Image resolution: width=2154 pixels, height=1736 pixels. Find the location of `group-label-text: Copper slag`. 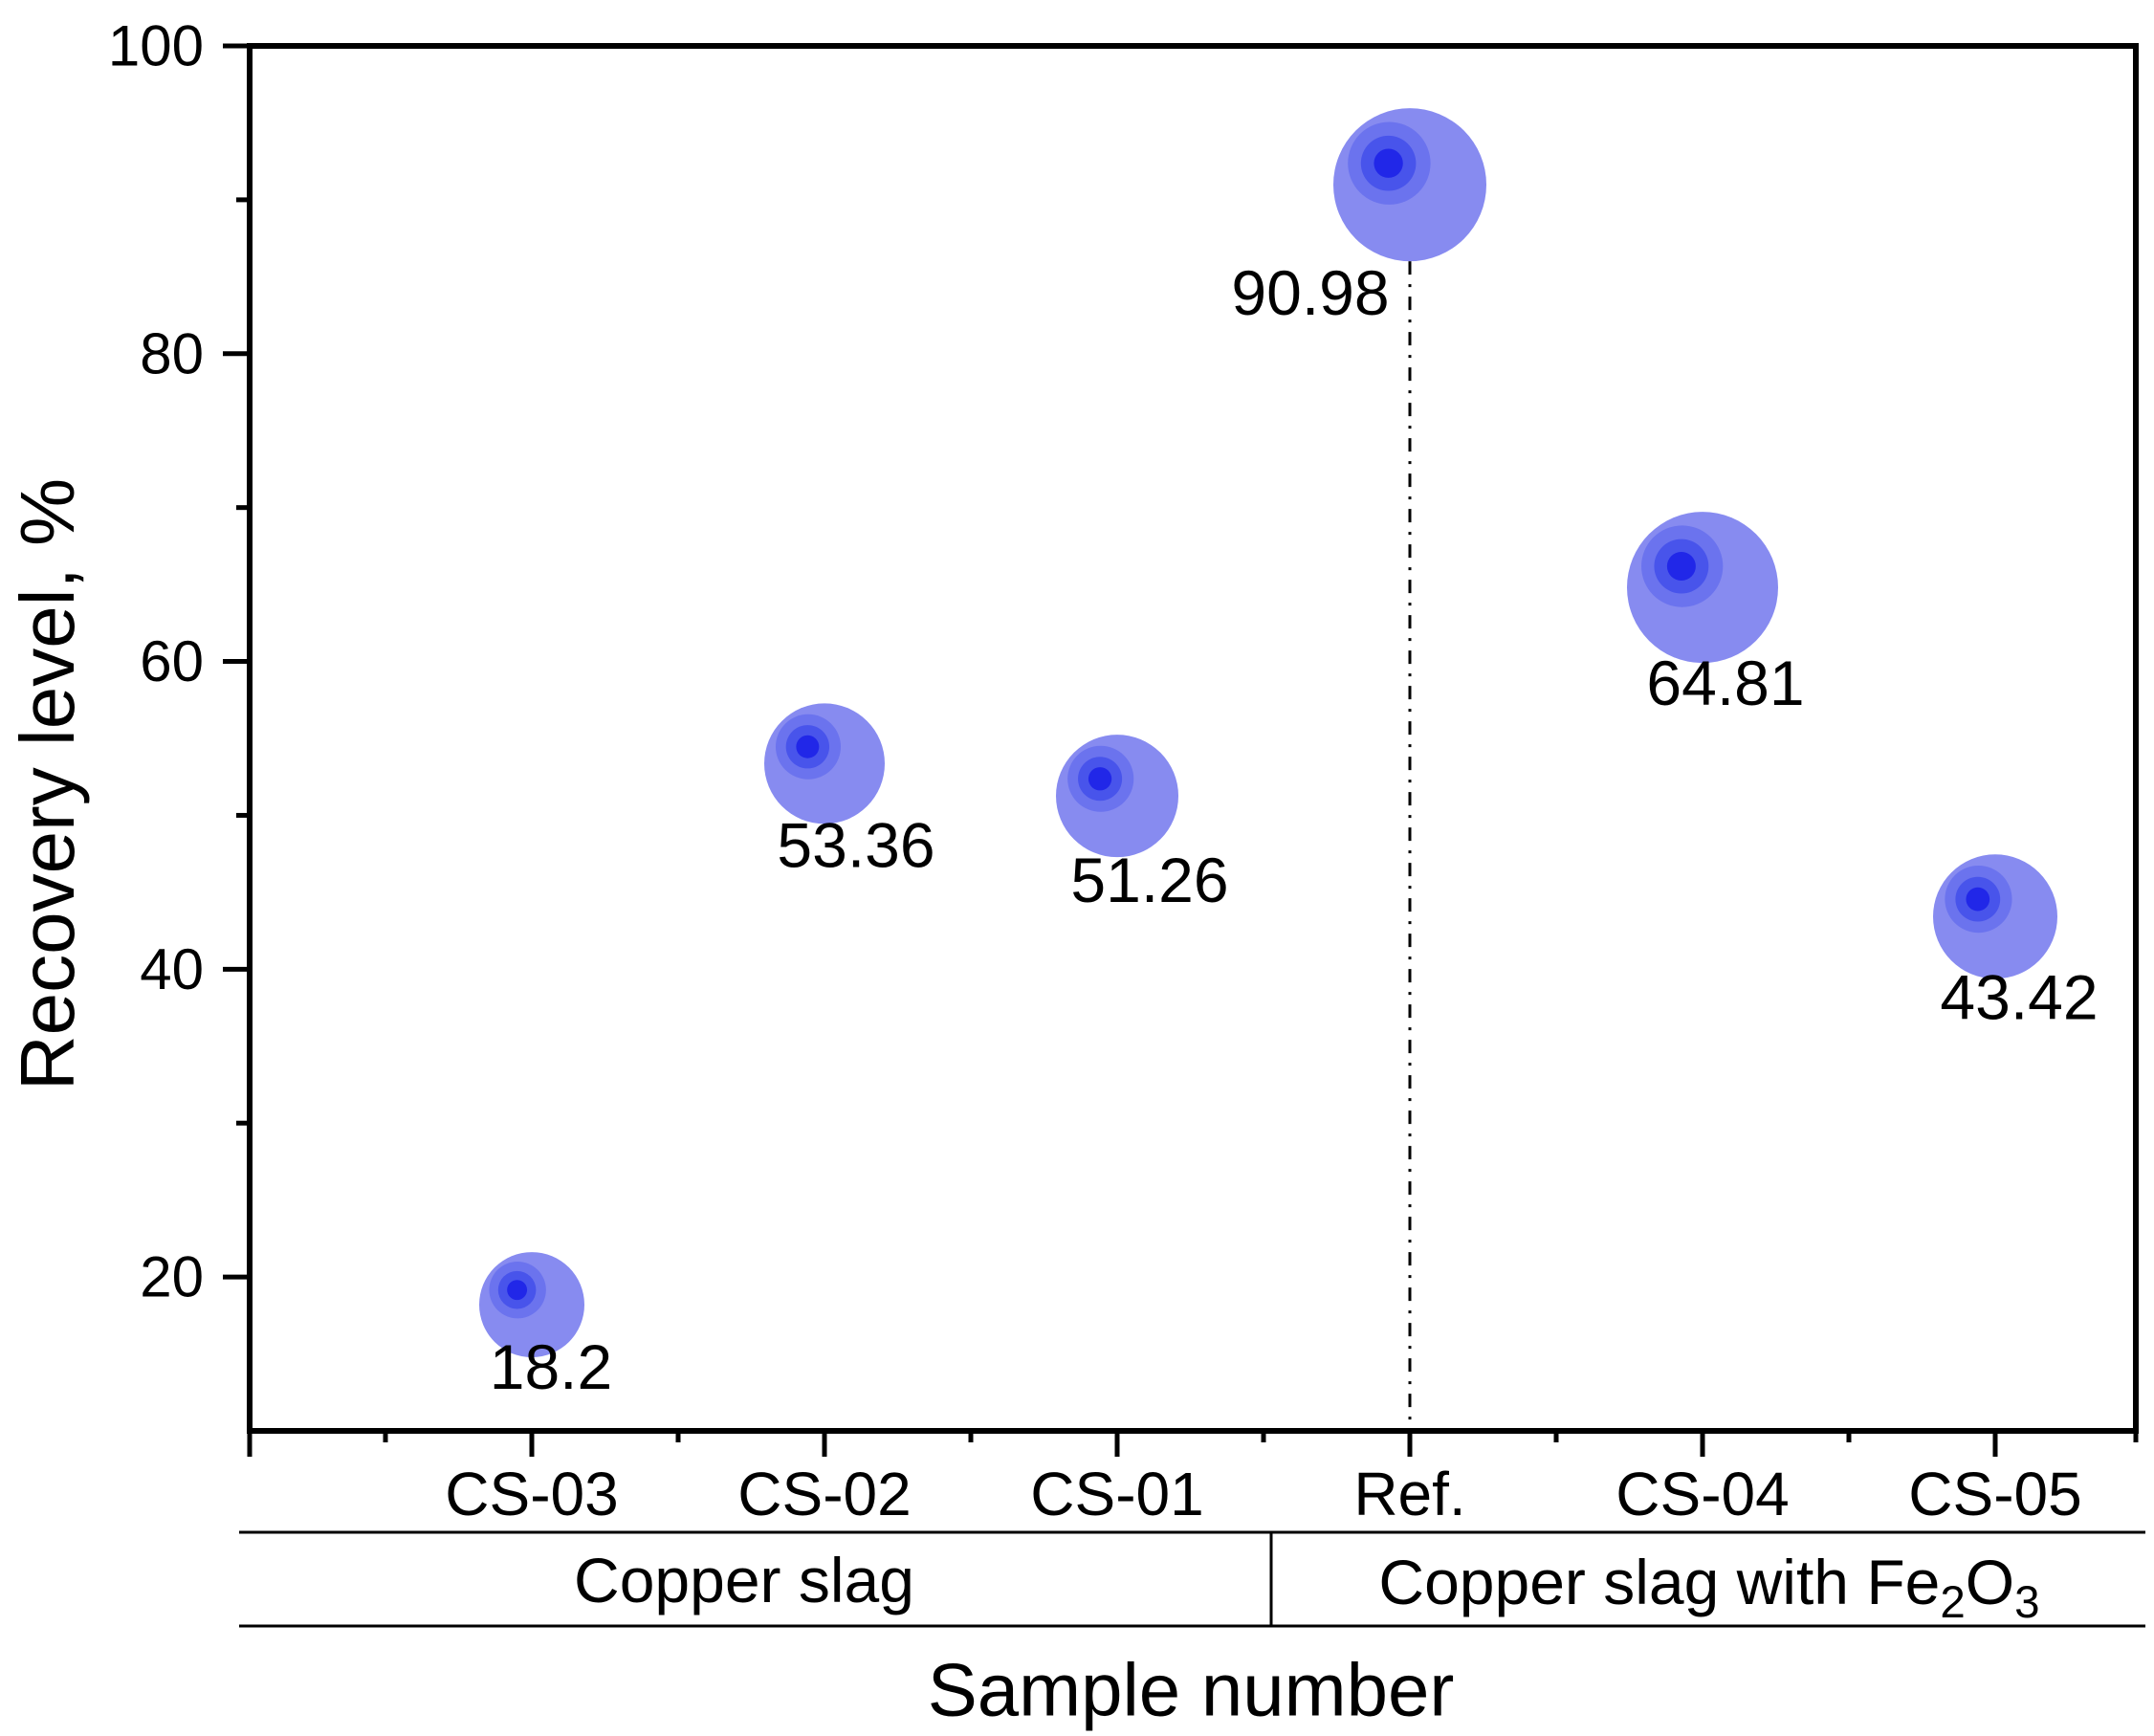

group-label-text: Copper slag is located at coordinates (744, 1580).